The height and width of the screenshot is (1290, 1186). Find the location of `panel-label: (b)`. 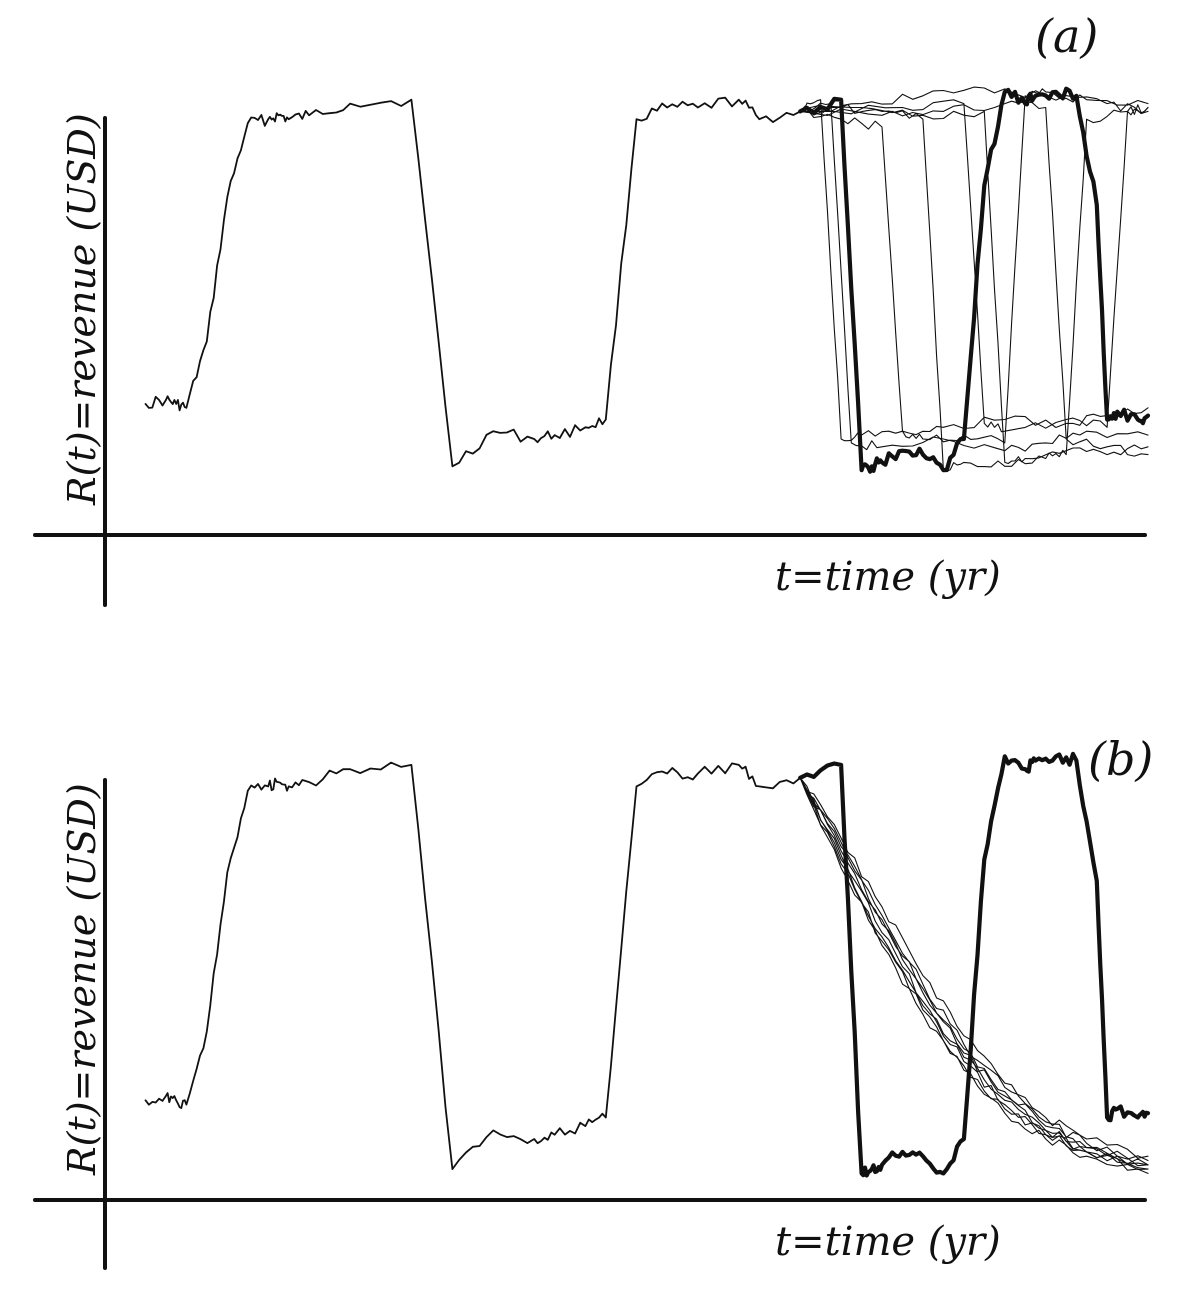

panel-label: (b) is located at coordinates (1120, 759).